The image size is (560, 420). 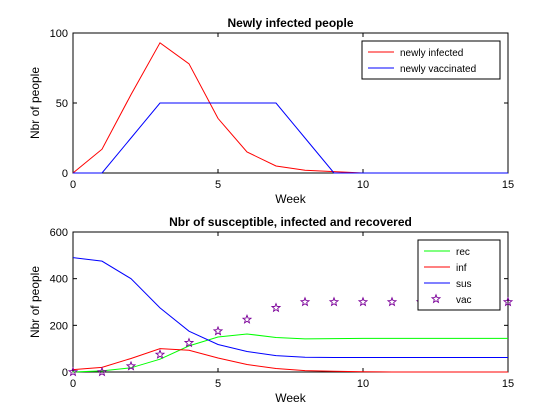 I want to click on legend: newly infected newly vaccinated, so click(x=431, y=60).